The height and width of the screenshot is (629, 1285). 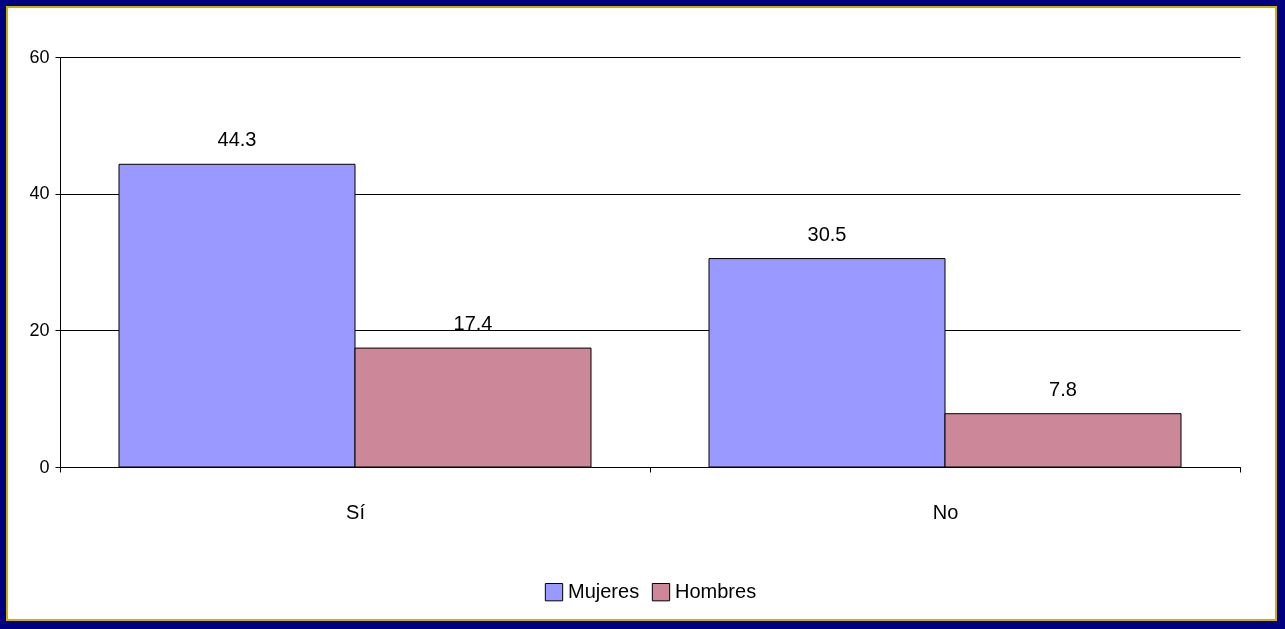 I want to click on y-tick-label: 60, so click(x=39, y=56).